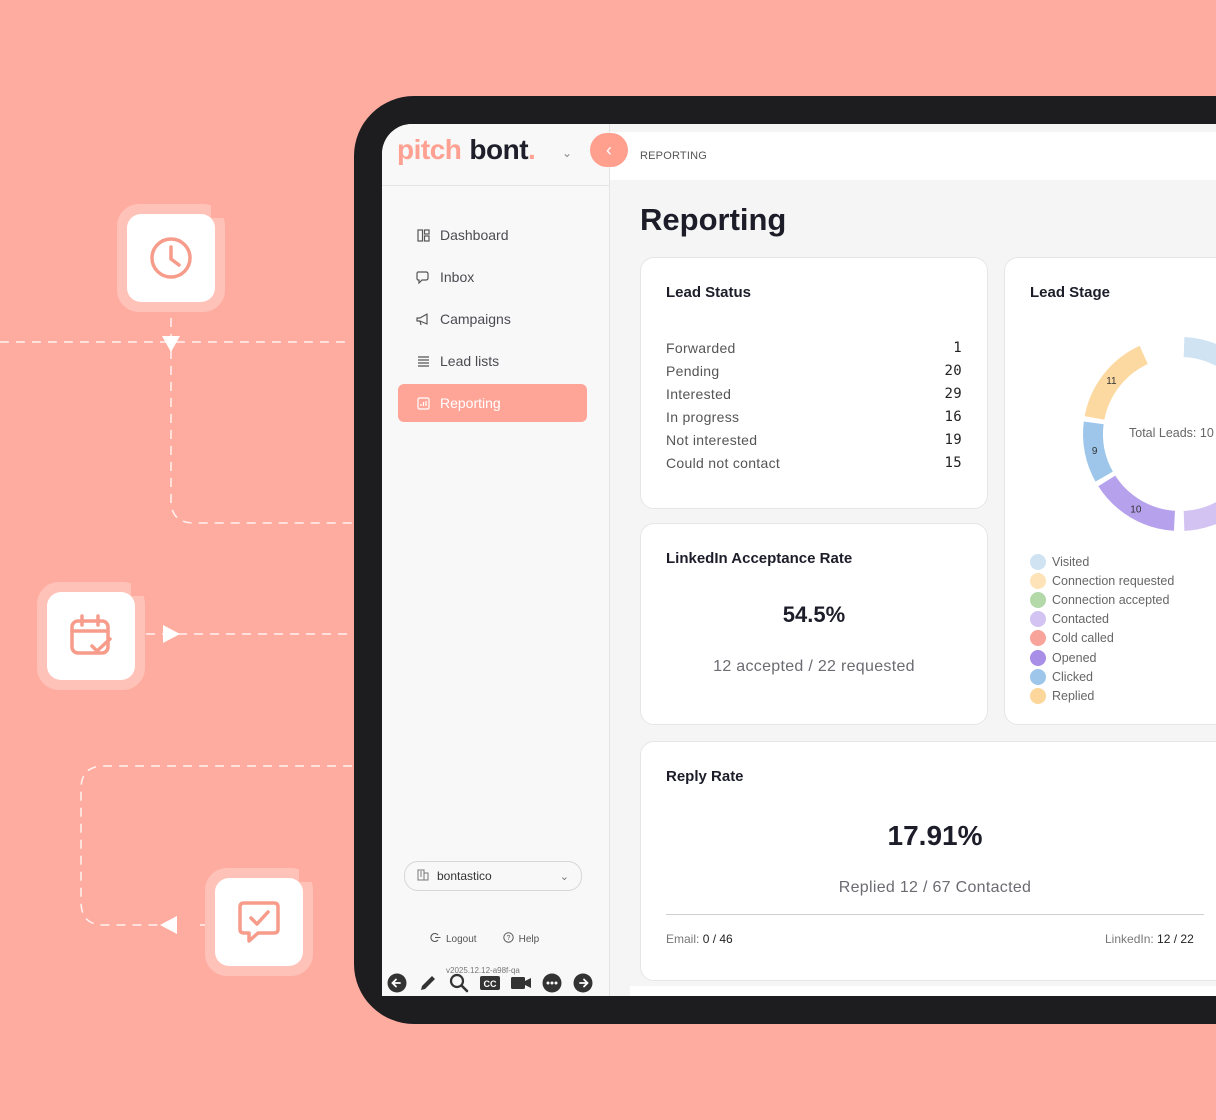 The image size is (1216, 1120). What do you see at coordinates (609, 150) in the screenshot?
I see `collapse-sidebar-button: ‹` at bounding box center [609, 150].